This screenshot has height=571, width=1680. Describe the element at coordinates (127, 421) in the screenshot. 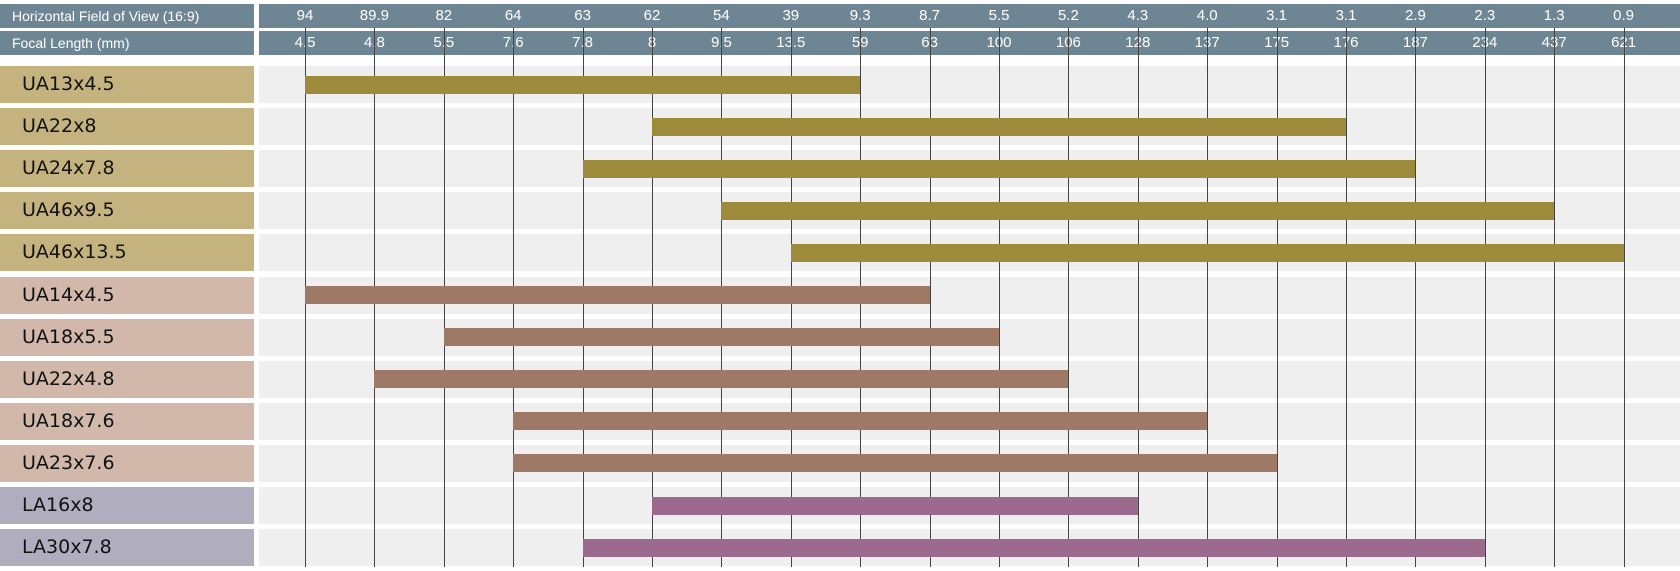

I see `lens-label: UA18x7.6` at that location.